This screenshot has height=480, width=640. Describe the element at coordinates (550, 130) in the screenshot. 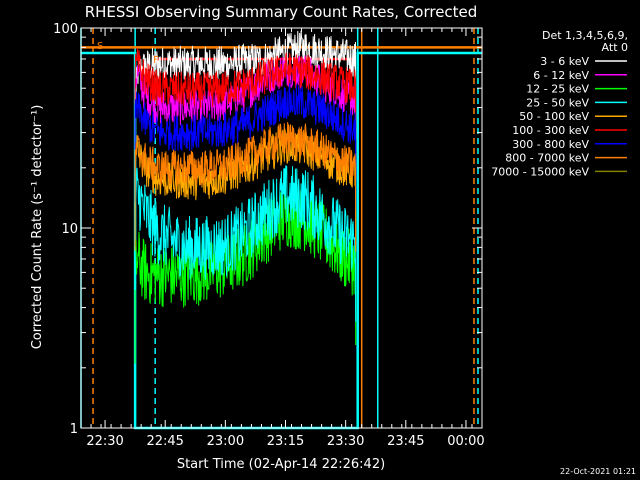

I see `legend-entry-label: 100 - 300 keV` at that location.